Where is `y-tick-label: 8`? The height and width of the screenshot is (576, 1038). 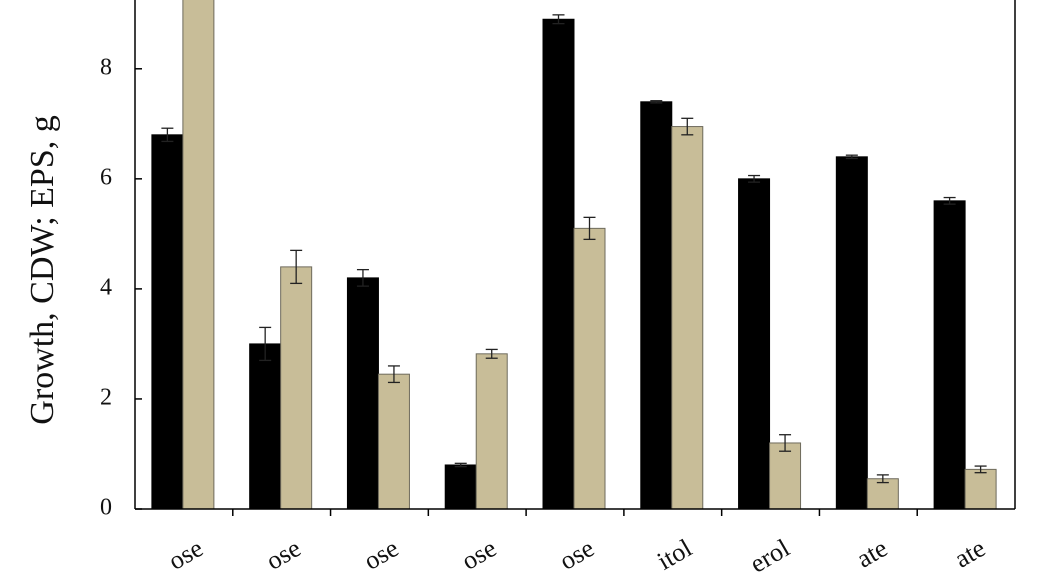 y-tick-label: 8 is located at coordinates (106, 67).